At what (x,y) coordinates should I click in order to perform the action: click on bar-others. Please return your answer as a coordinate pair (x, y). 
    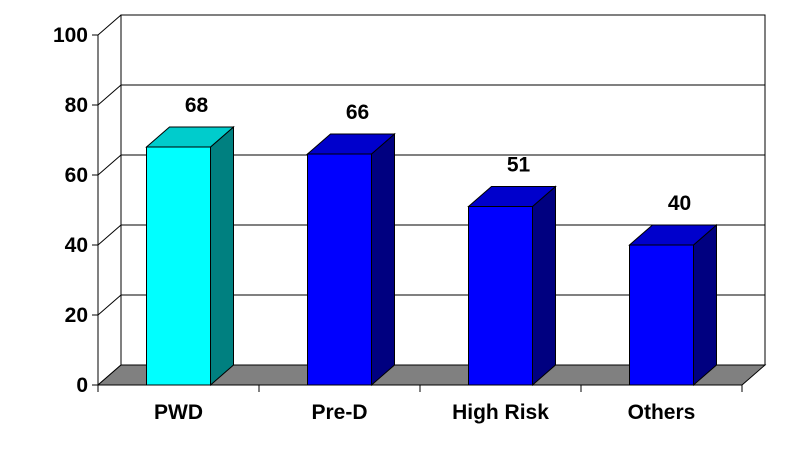
    Looking at the image, I should click on (673, 305).